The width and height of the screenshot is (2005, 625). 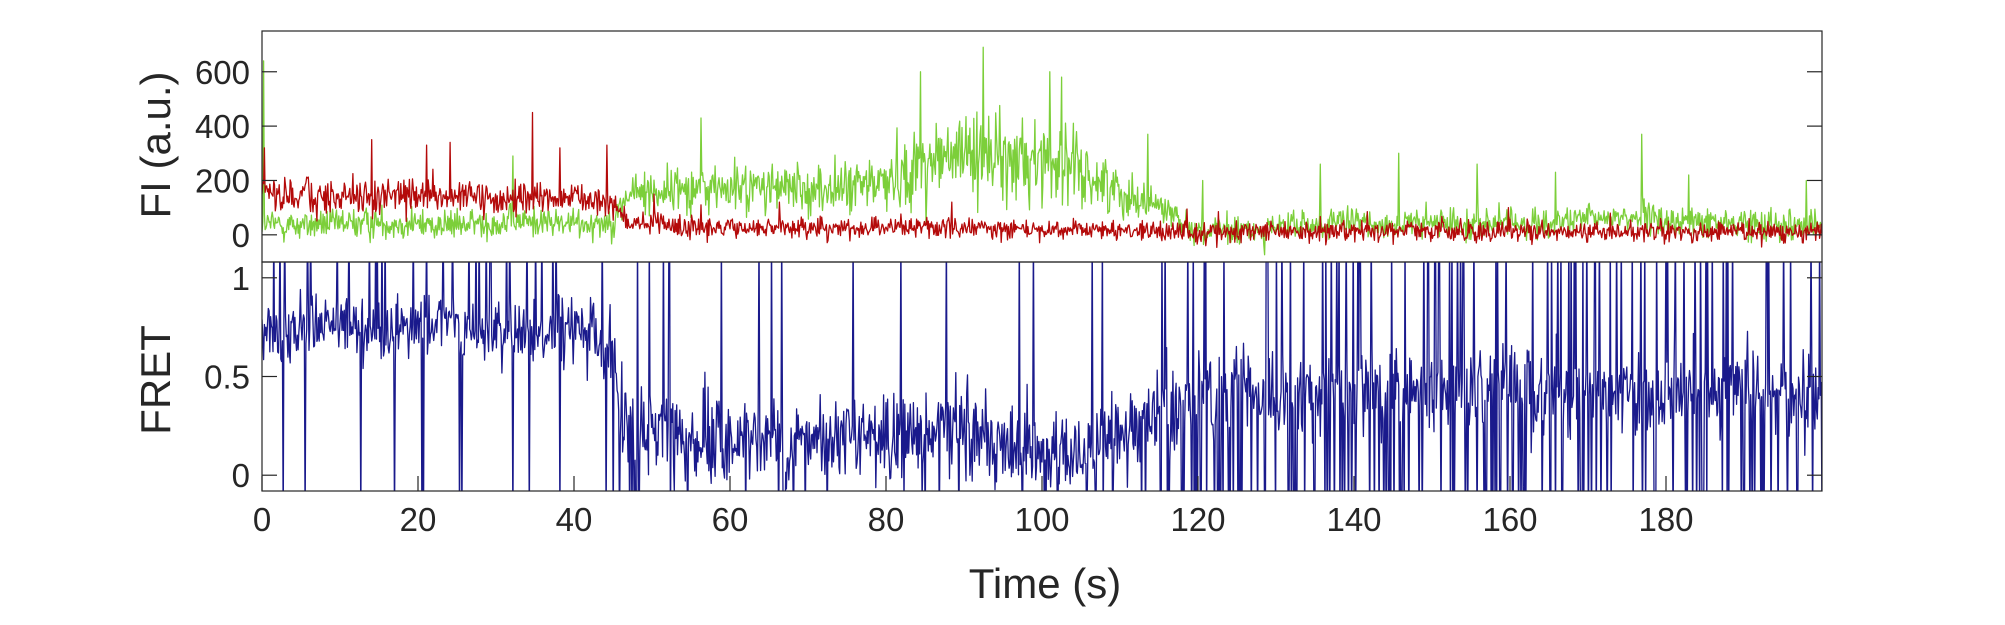 What do you see at coordinates (222, 126) in the screenshot?
I see `fluorescence-ytick-label: 400` at bounding box center [222, 126].